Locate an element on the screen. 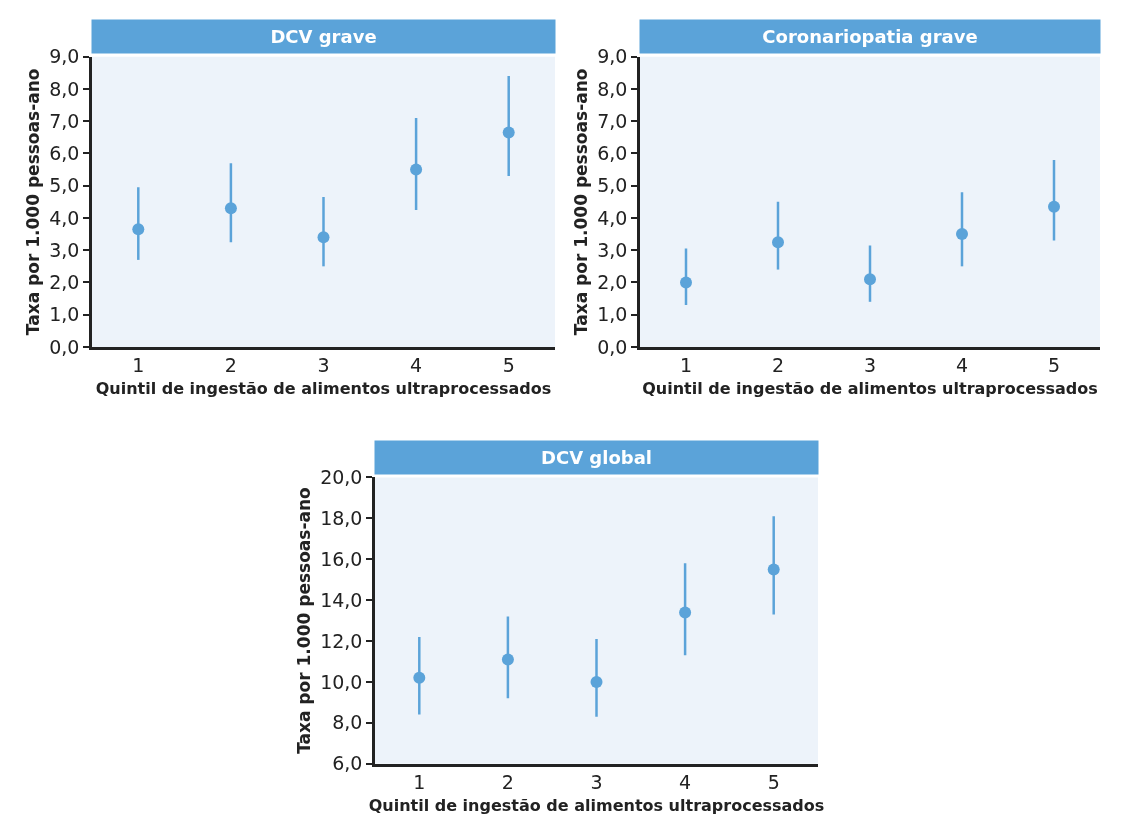 The image size is (1135, 838). y-tick-label: 16,0 is located at coordinates (341, 558).